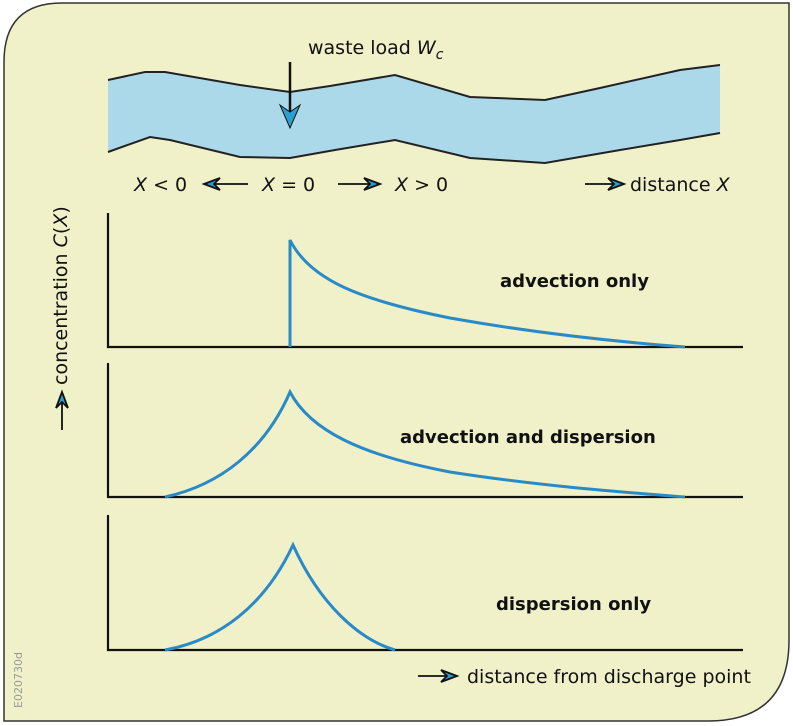  I want to click on waste-load-label: waste load Wc, so click(376, 50).